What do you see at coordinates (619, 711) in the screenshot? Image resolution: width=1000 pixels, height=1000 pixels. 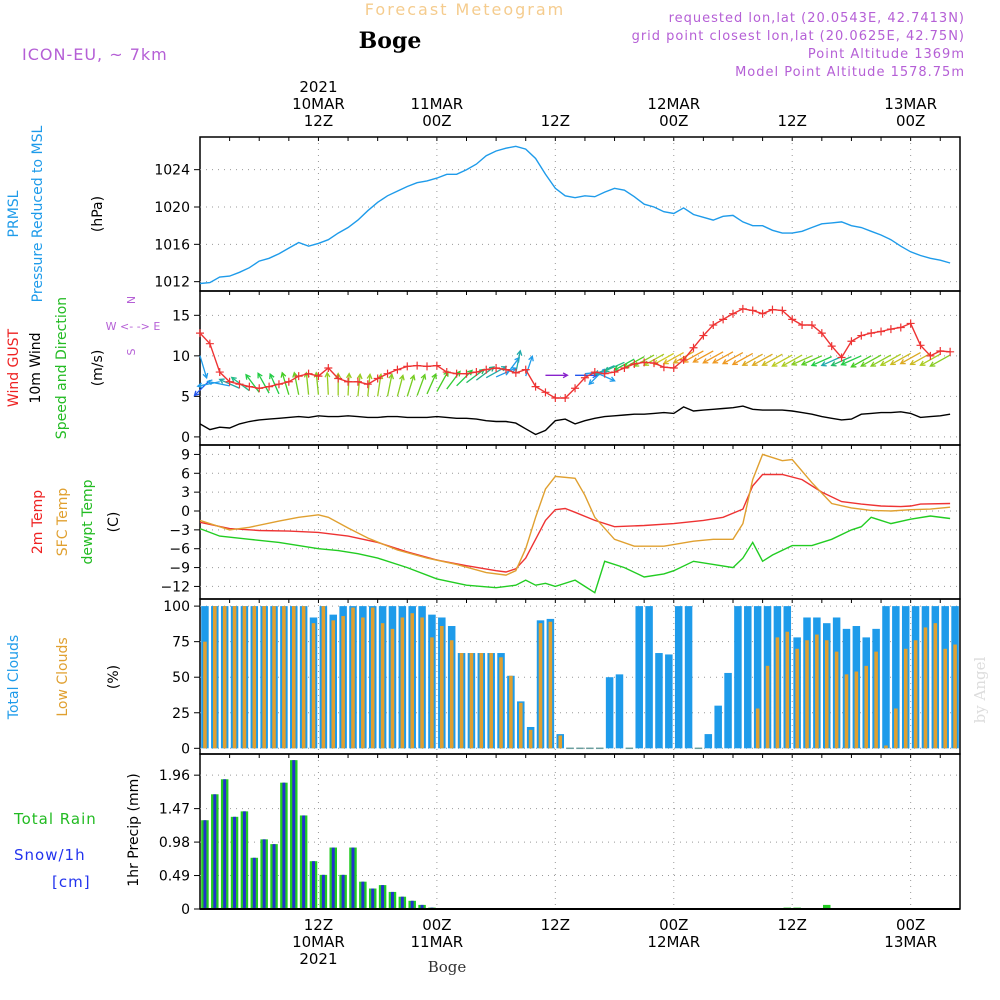 I see `total-cloud-bar` at bounding box center [619, 711].